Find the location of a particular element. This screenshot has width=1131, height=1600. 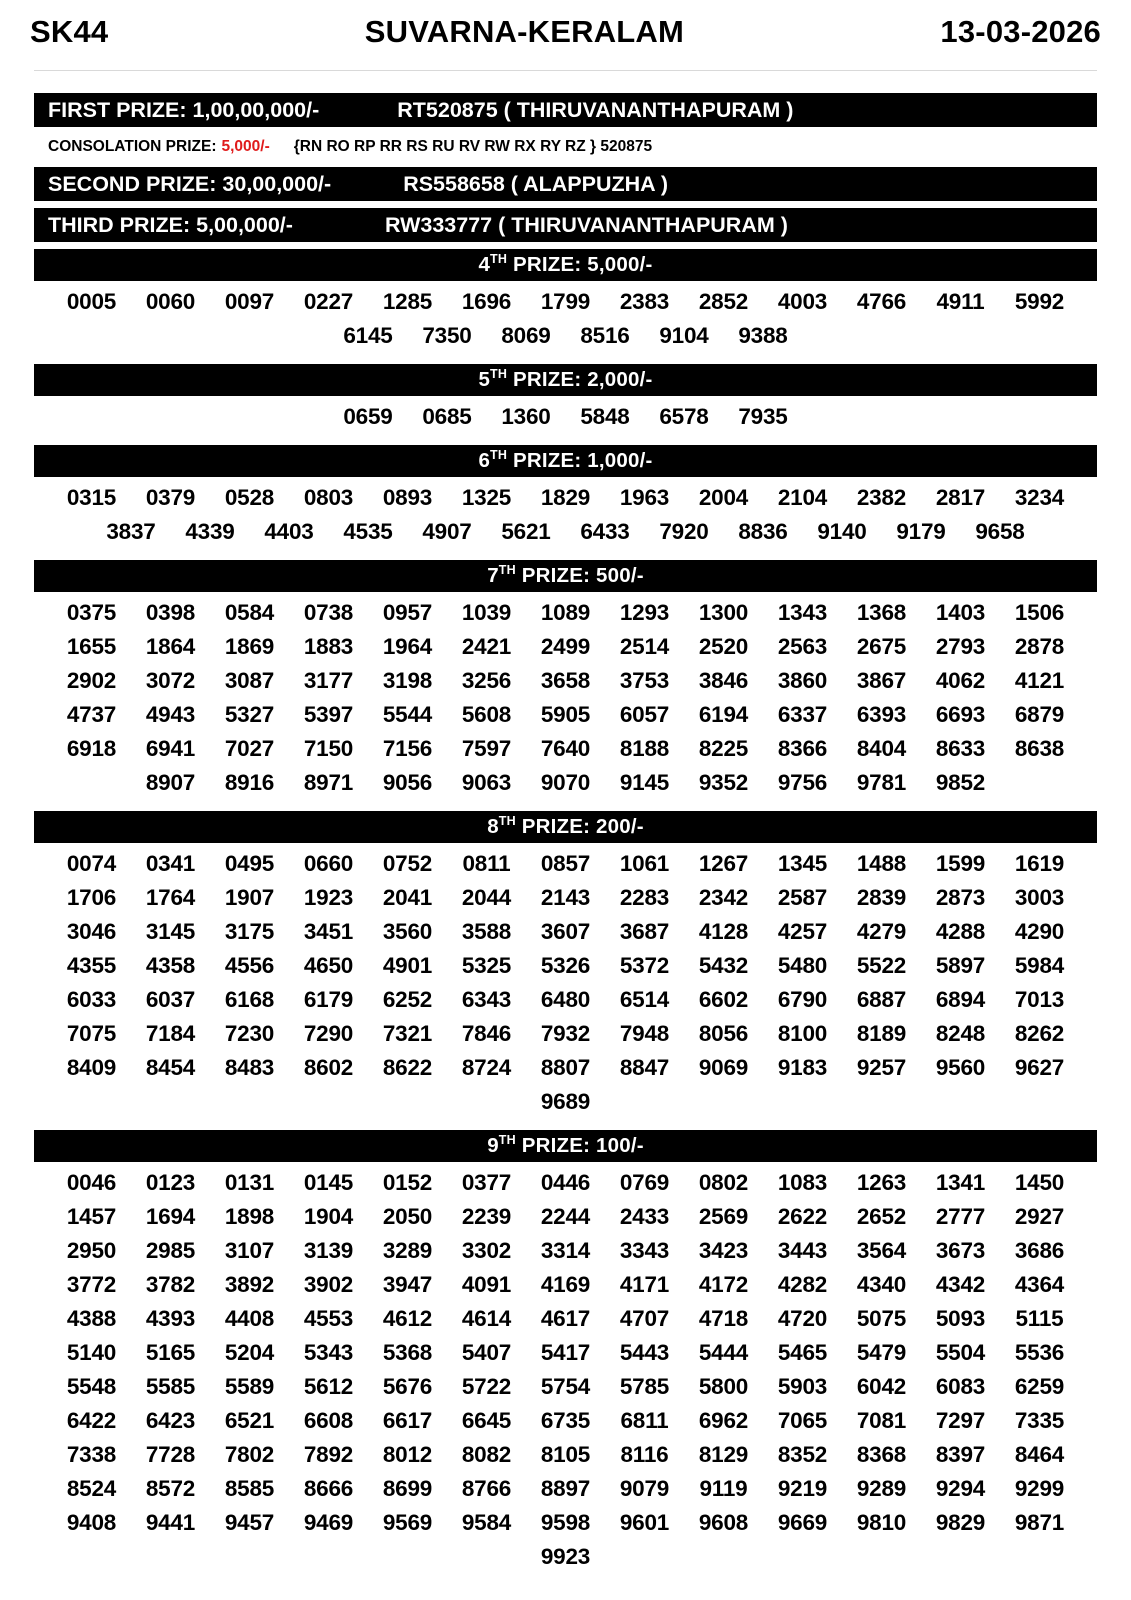

prize-number: 5165 is located at coordinates (170, 1352).